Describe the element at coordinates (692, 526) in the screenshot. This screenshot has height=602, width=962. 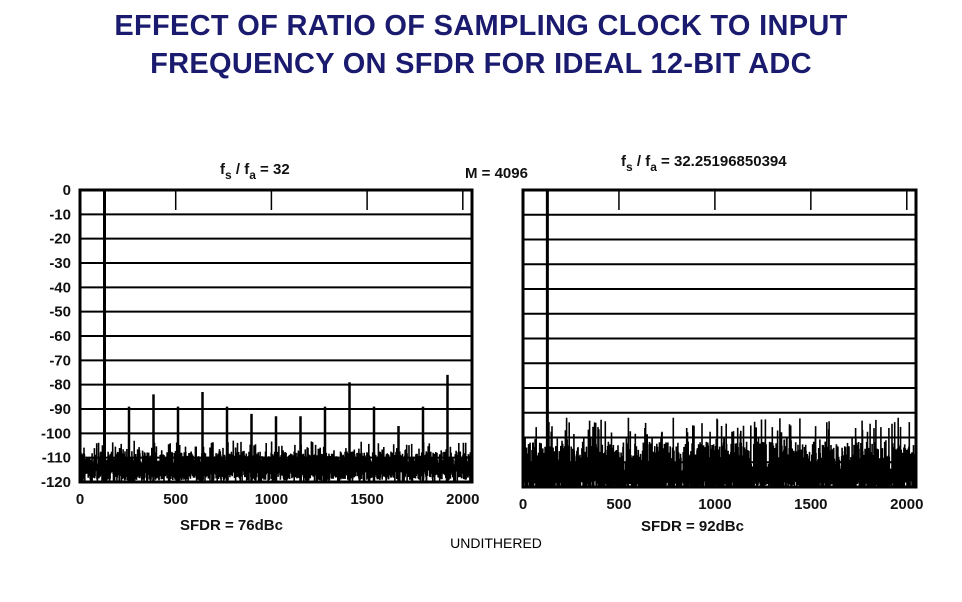
I see `chart-right-sfdr-label: SFDR = 92dBc` at that location.